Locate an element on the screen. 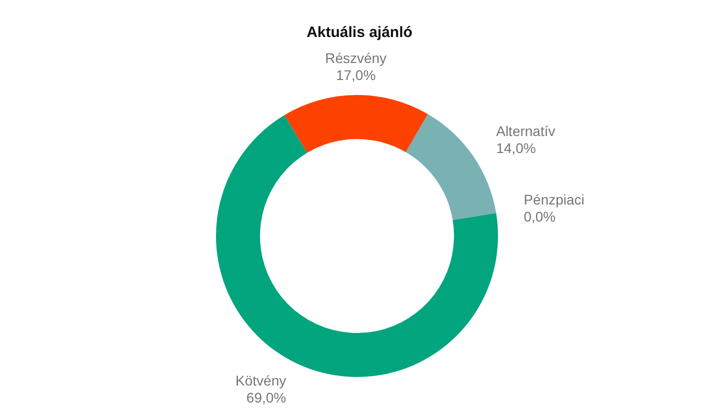  data-label: 69,0% is located at coordinates (266, 397).